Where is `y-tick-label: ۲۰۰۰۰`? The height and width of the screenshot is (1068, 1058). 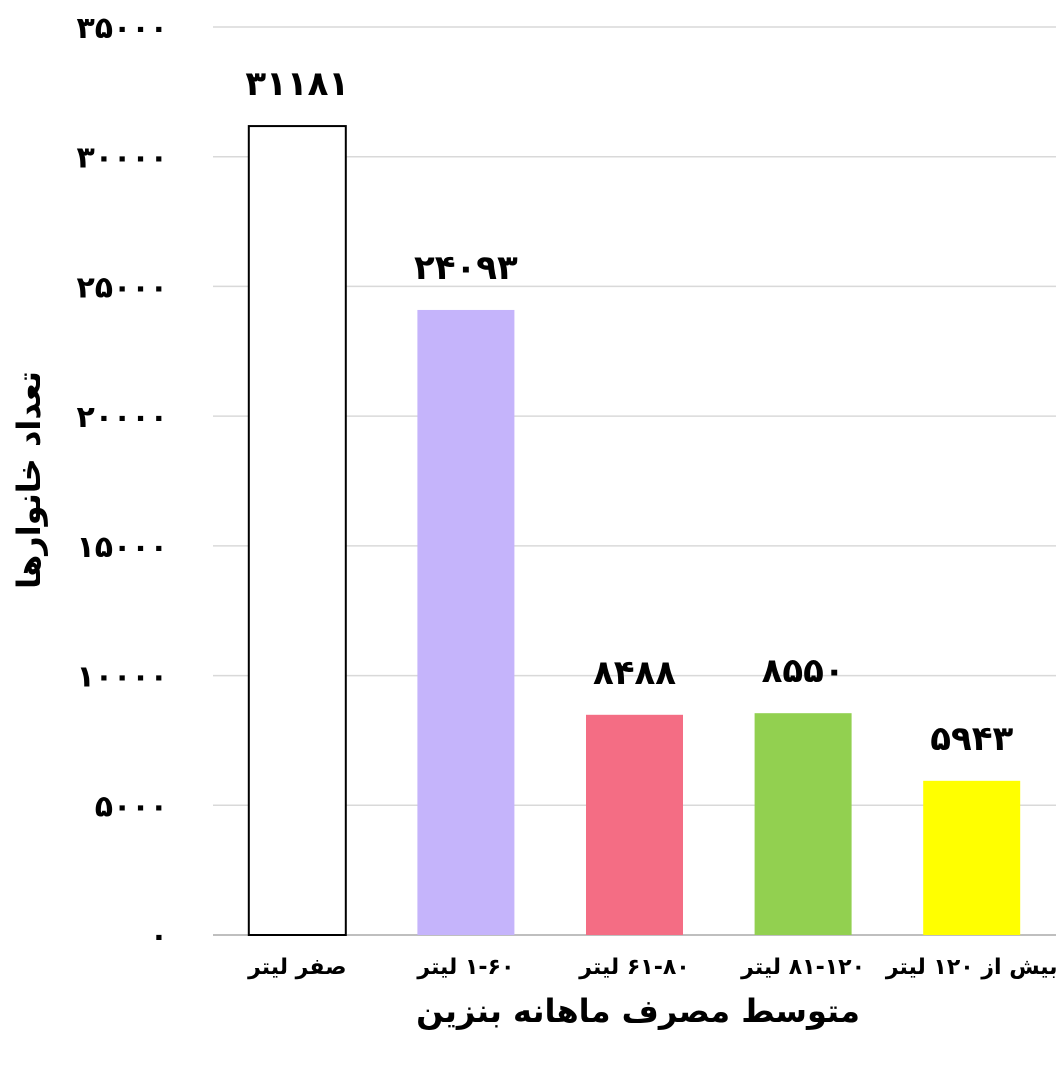 y-tick-label: ۲۰۰۰۰ is located at coordinates (122, 417).